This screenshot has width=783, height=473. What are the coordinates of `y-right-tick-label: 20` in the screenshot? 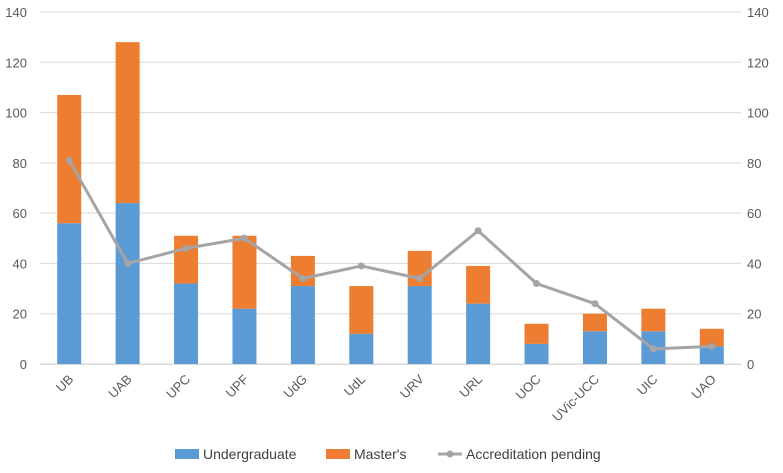 It's located at (754, 314).